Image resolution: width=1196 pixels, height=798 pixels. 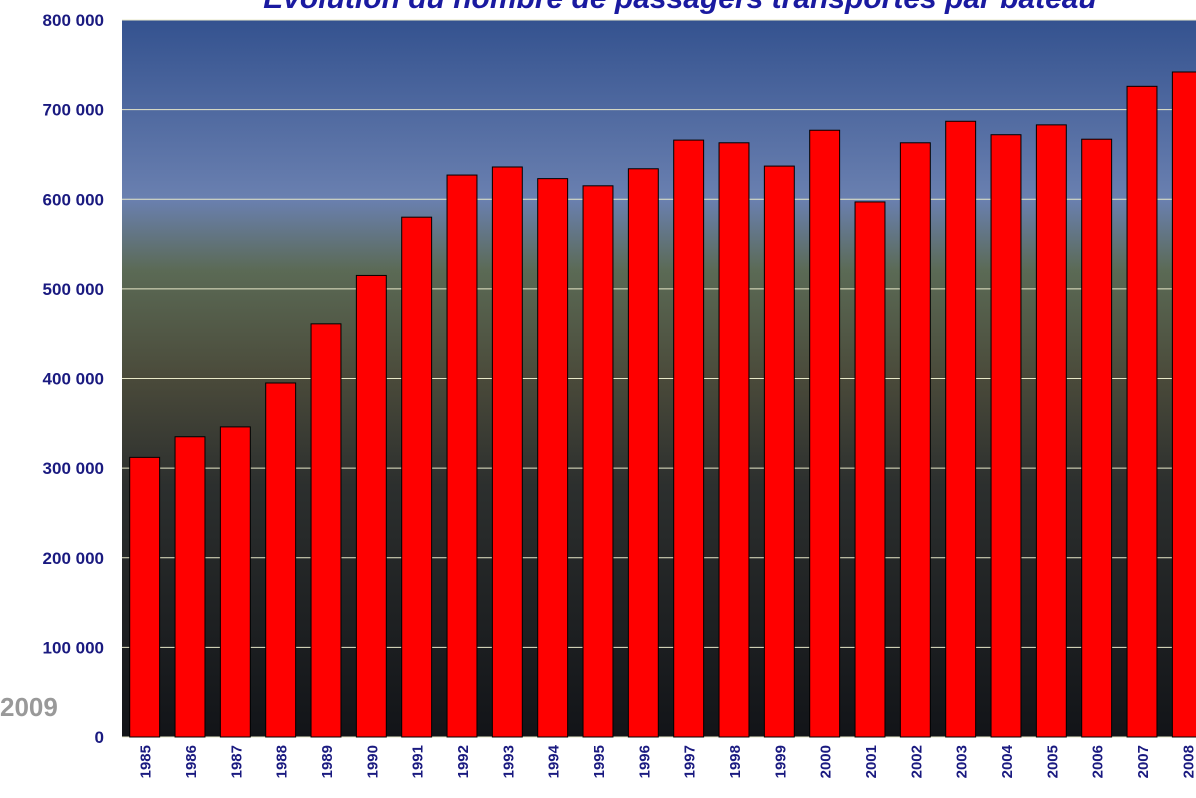 What do you see at coordinates (554, 761) in the screenshot?
I see `x-tick-label: 1994` at bounding box center [554, 761].